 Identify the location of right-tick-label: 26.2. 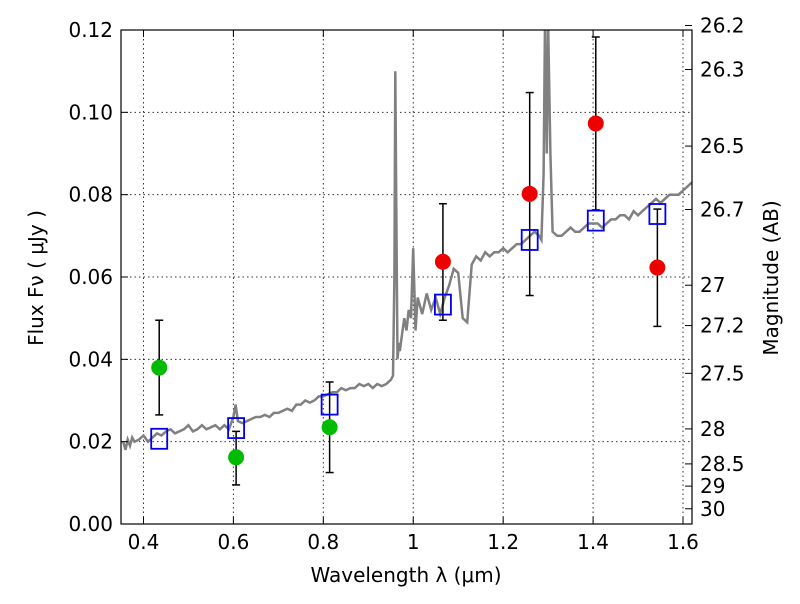
(722, 25).